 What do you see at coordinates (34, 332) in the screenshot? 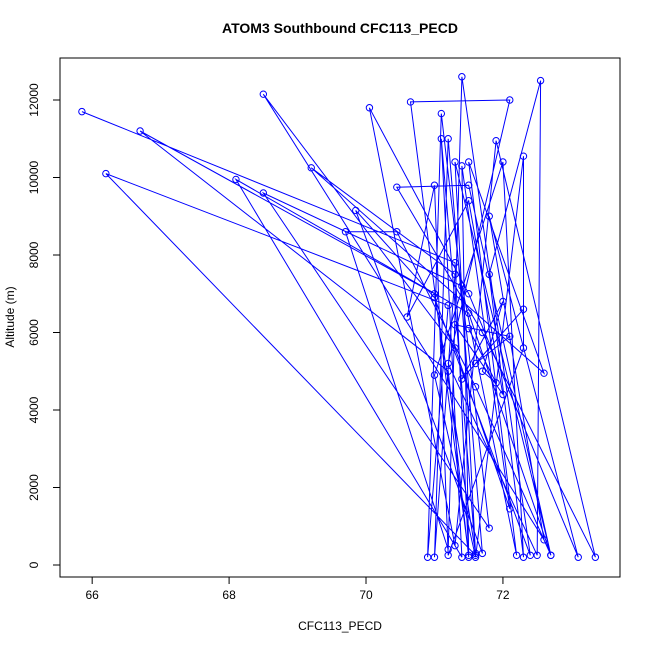
I see `y-tick-label: 6000` at bounding box center [34, 332].